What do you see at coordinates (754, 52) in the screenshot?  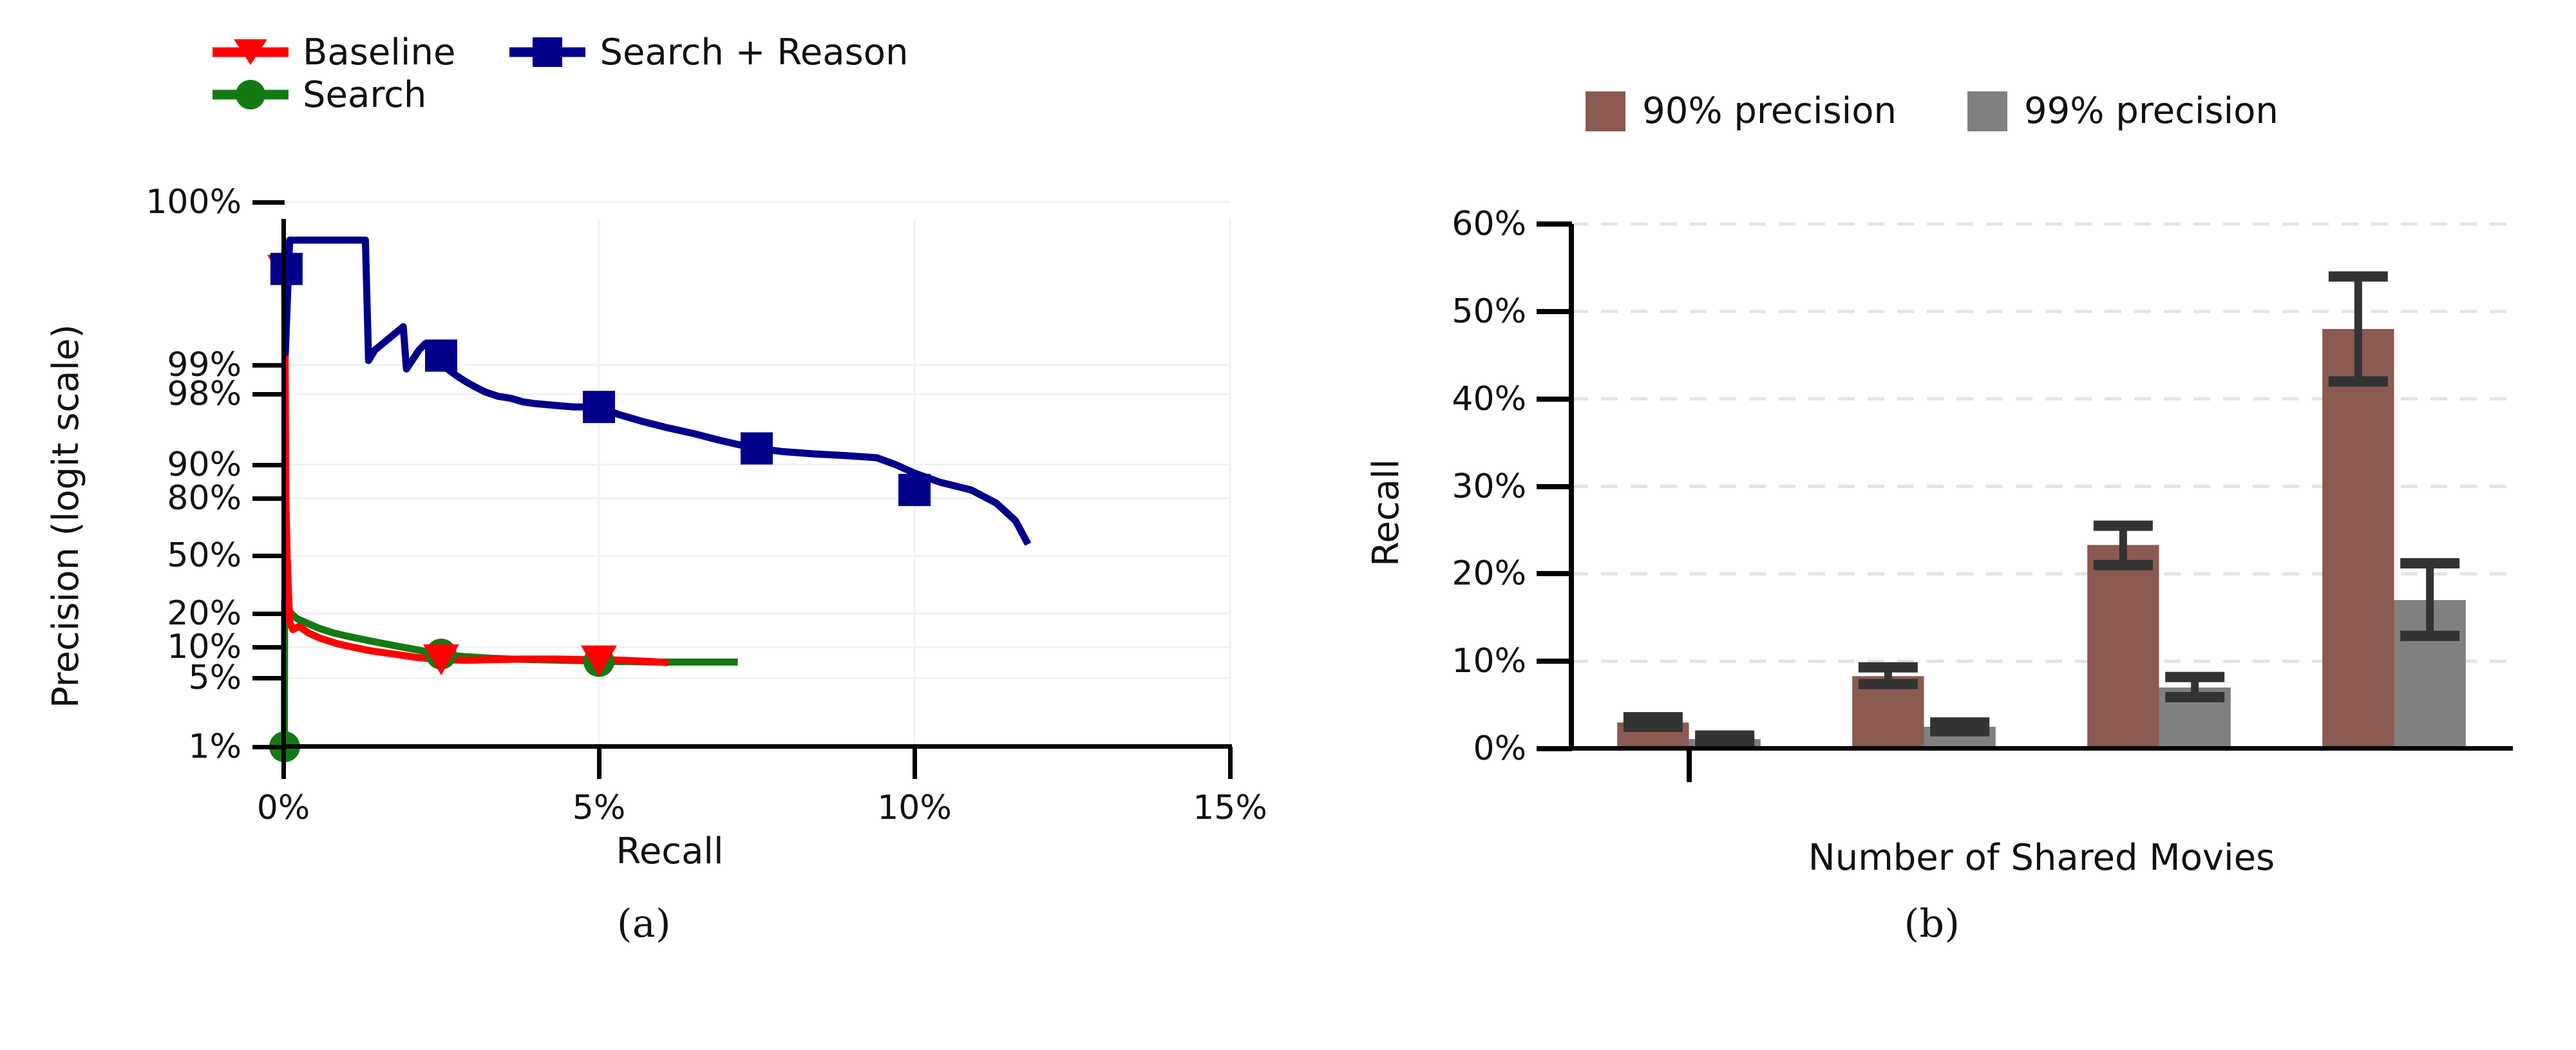 I see `legend-label-search-reason: Search + Reason` at bounding box center [754, 52].